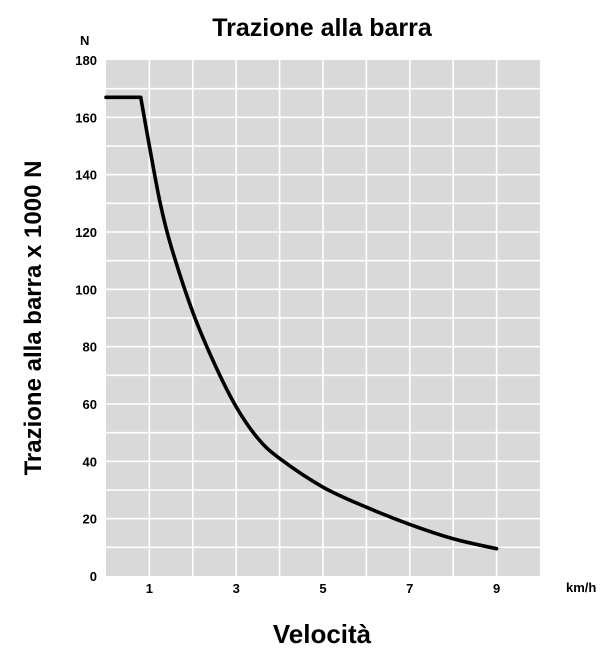  Describe the element at coordinates (149, 588) in the screenshot. I see `x-tick-label: 1` at that location.